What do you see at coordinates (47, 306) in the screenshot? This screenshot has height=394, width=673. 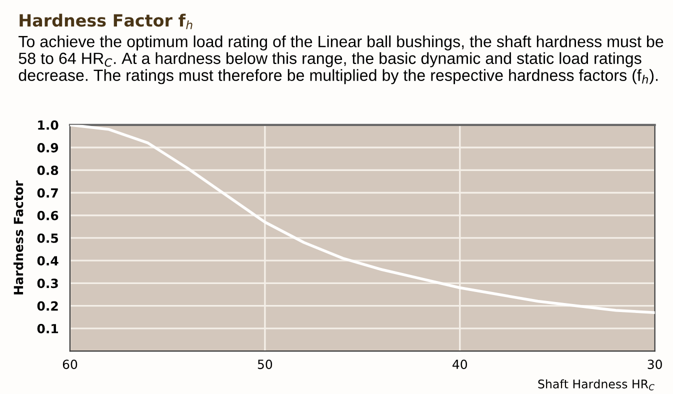 I see `y-tick-label: 0.2` at bounding box center [47, 306].